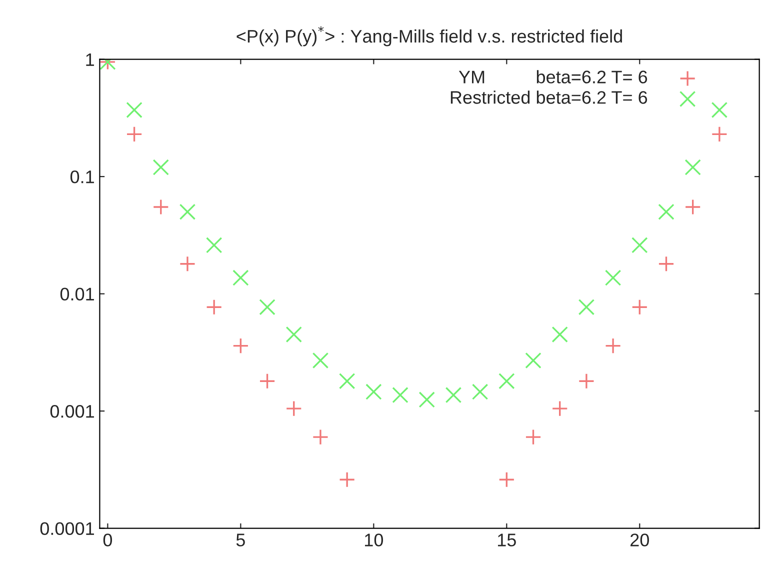 The width and height of the screenshot is (767, 565). I want to click on y-tick-label: 0.1, so click(82, 177).